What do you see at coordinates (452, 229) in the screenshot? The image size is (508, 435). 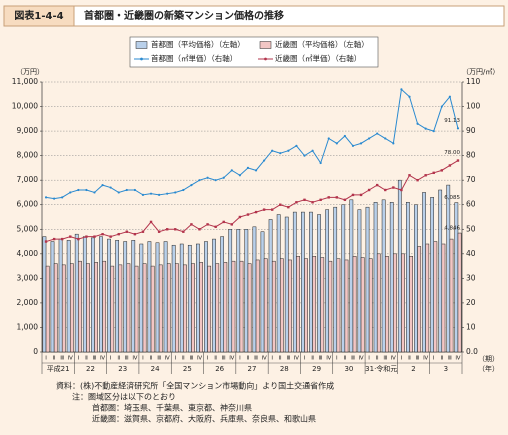 I see `data-label: 4,846` at bounding box center [452, 229].